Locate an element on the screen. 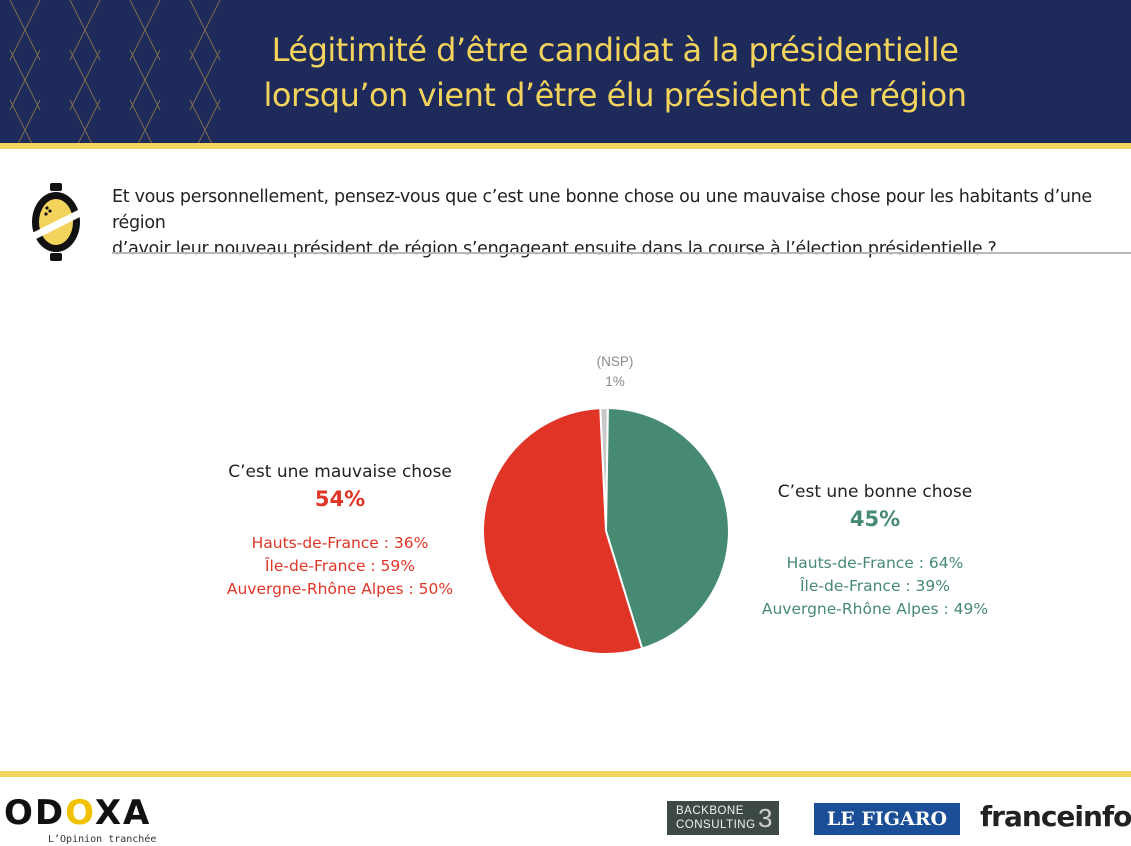 Image resolution: width=1131 pixels, height=846 pixels. le-figaro-logo: LE FIGARO is located at coordinates (887, 819).